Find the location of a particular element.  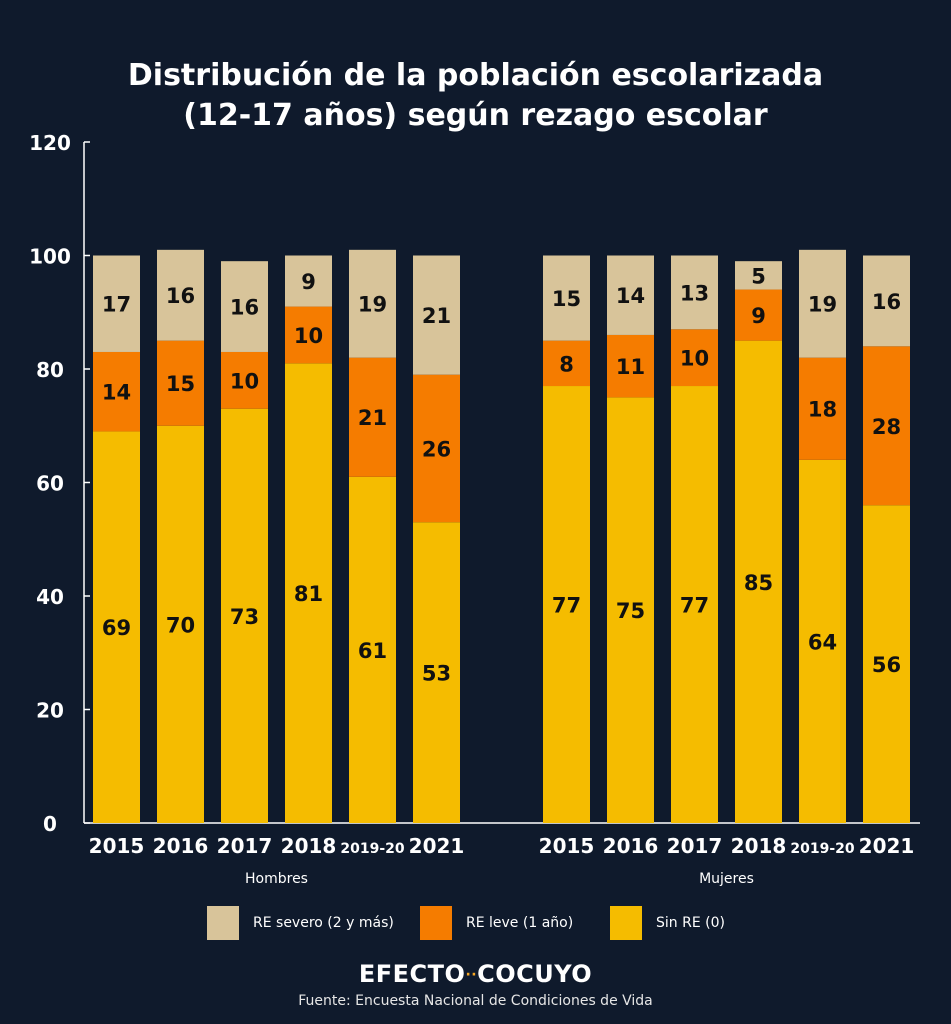

brand-logo-dots: ·· is located at coordinates (471, 975).